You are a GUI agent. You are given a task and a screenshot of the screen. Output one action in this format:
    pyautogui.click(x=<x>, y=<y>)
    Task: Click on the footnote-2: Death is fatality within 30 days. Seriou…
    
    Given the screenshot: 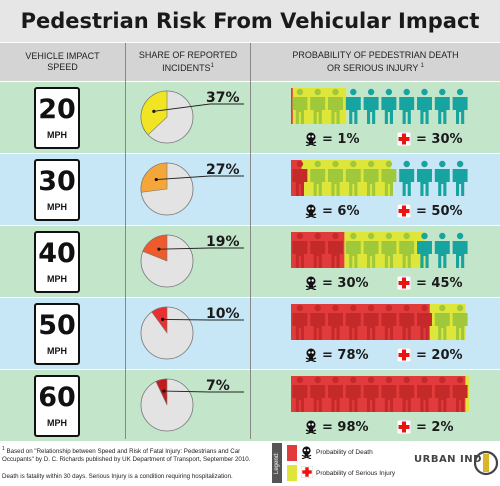 What is the action you would take?
    pyautogui.click(x=117, y=476)
    